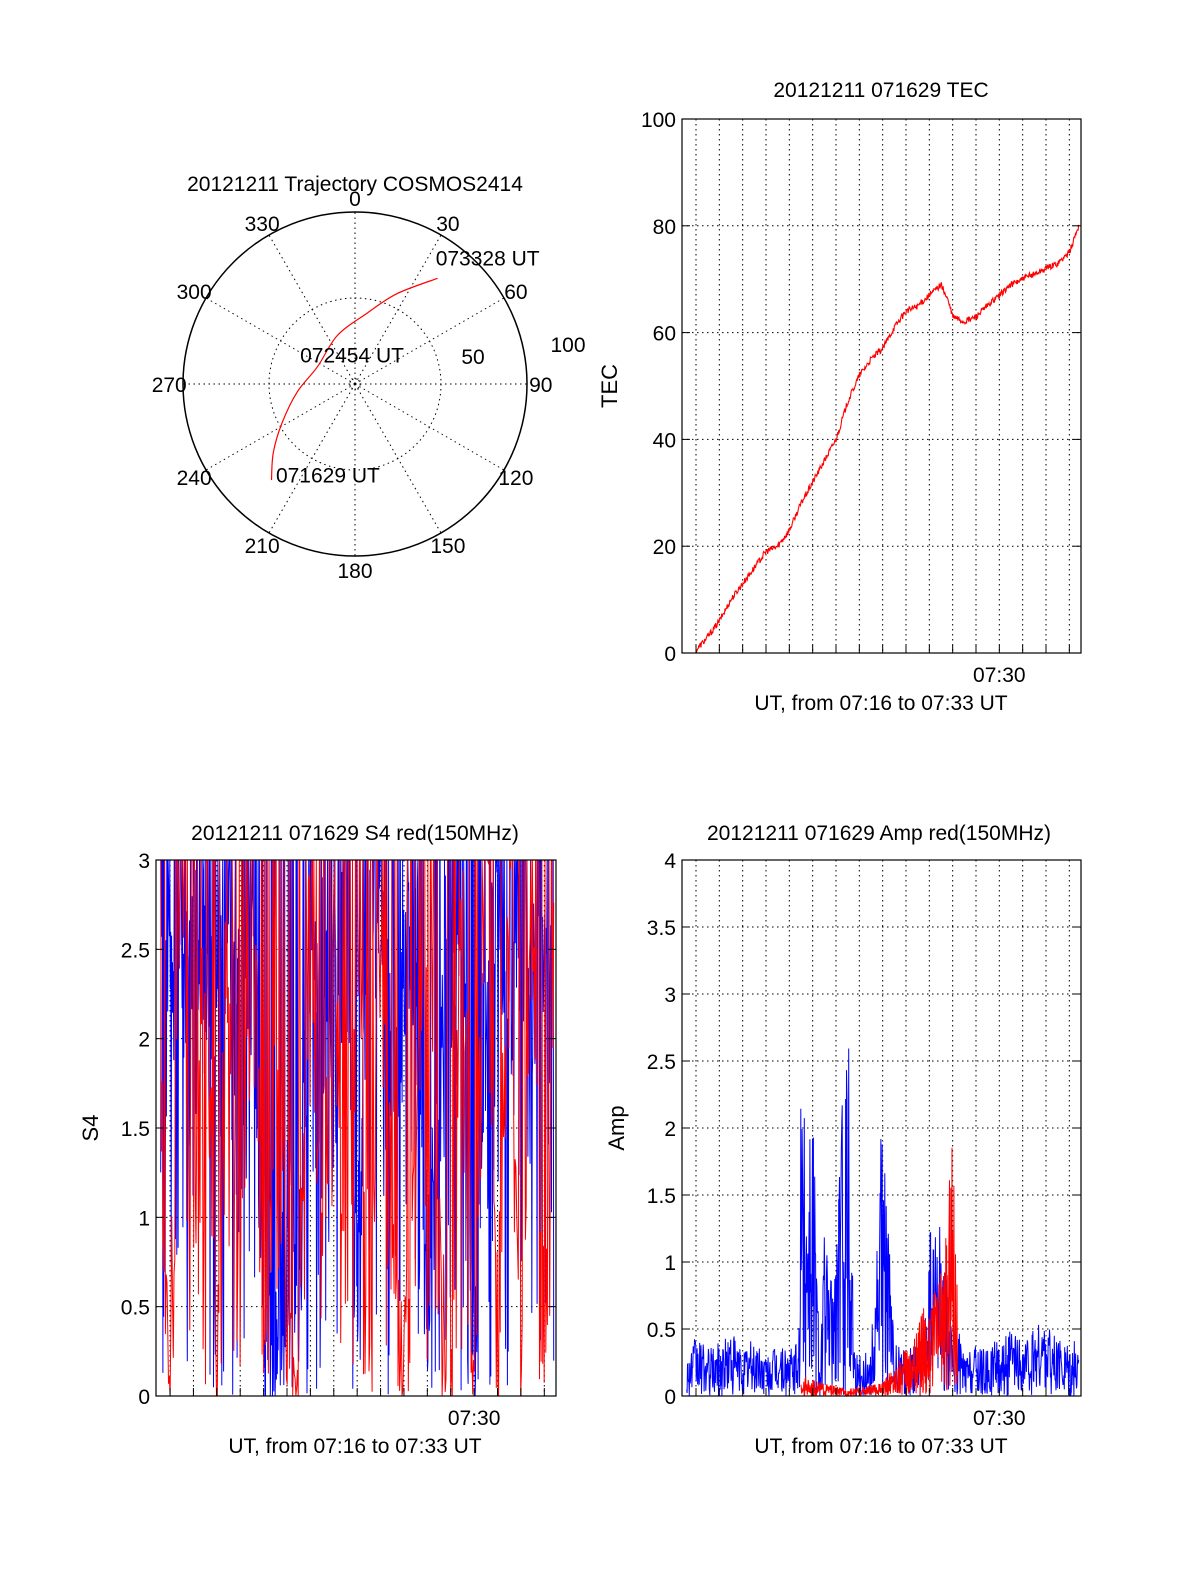  I want to click on amp-grid, so click(881, 1128).